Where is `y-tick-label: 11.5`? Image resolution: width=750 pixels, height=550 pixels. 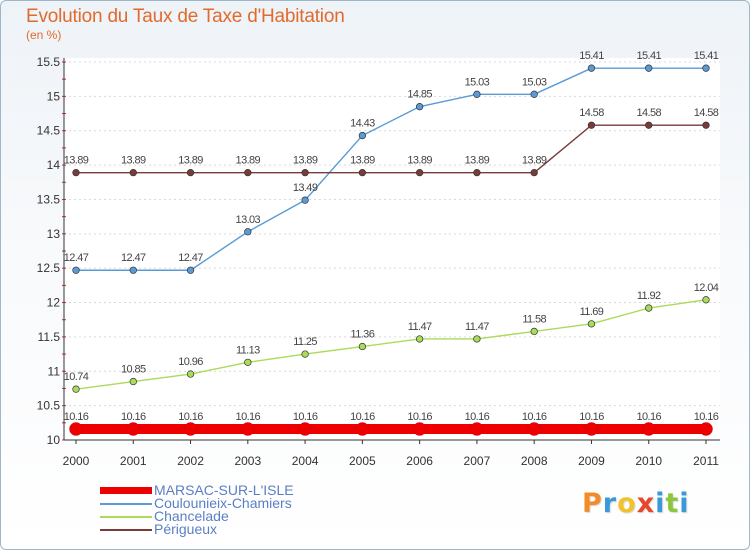 y-tick-label: 11.5 is located at coordinates (49, 337).